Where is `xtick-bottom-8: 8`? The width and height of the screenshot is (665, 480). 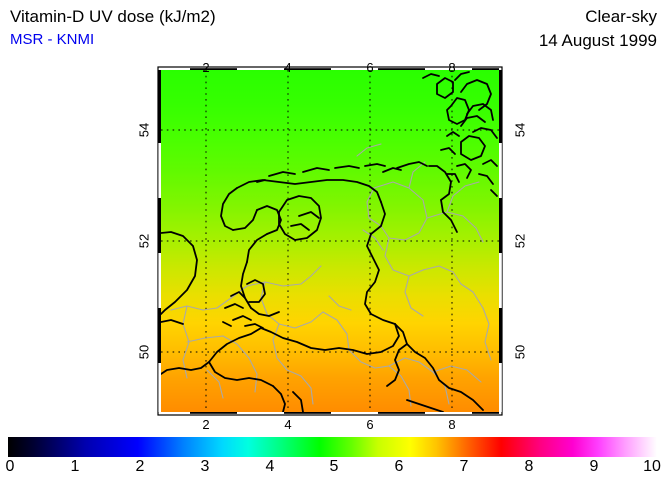
xtick-bottom-8: 8 is located at coordinates (452, 424).